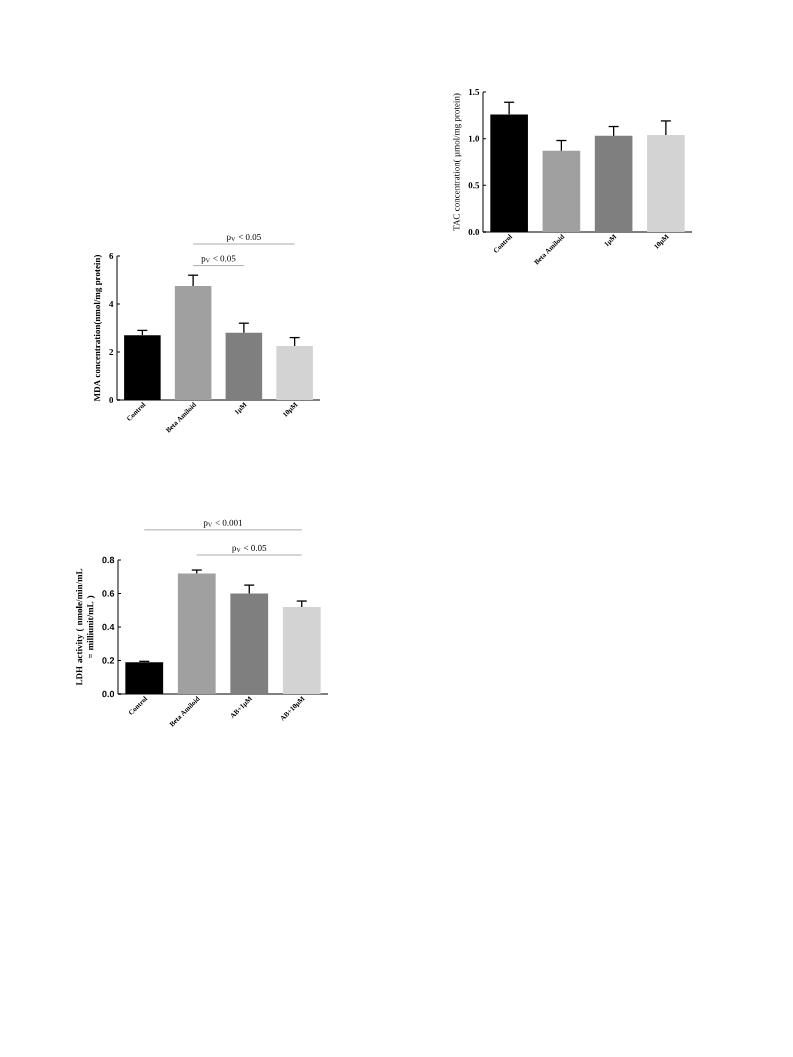 This screenshot has width=793, height=1057. What do you see at coordinates (474, 185) in the screenshot?
I see `y-tick-label: 0.5` at bounding box center [474, 185].